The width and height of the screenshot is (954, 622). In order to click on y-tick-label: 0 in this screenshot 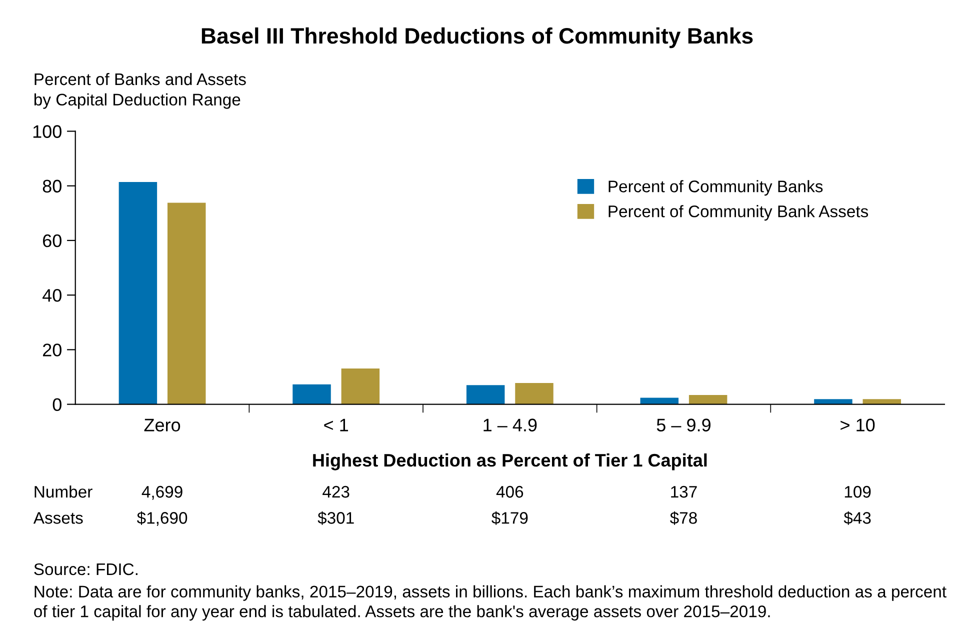, I will do `click(57, 405)`.